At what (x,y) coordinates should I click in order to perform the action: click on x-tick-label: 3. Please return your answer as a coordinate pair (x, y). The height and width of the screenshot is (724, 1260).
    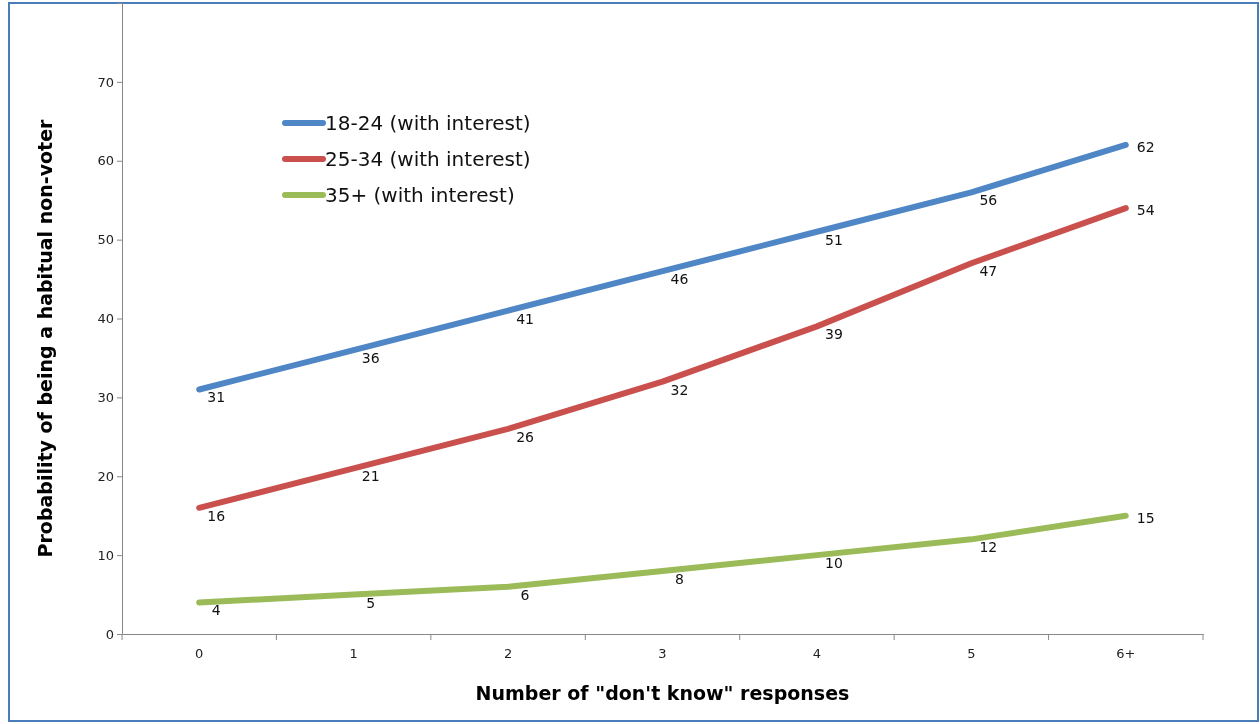
    Looking at the image, I should click on (662, 653).